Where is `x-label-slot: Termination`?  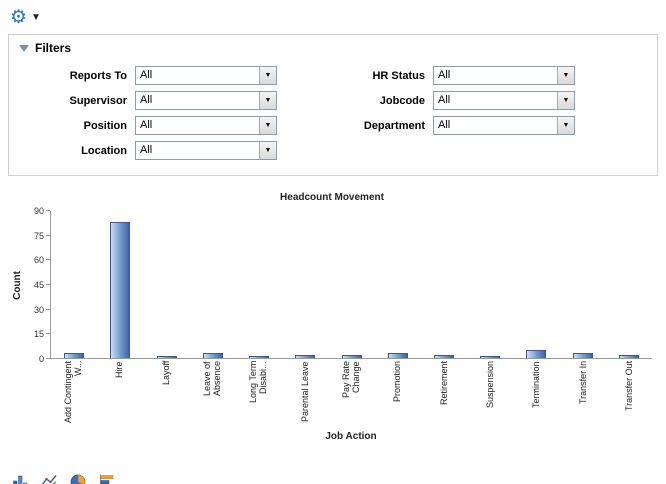 x-label-slot: Termination is located at coordinates (536, 393).